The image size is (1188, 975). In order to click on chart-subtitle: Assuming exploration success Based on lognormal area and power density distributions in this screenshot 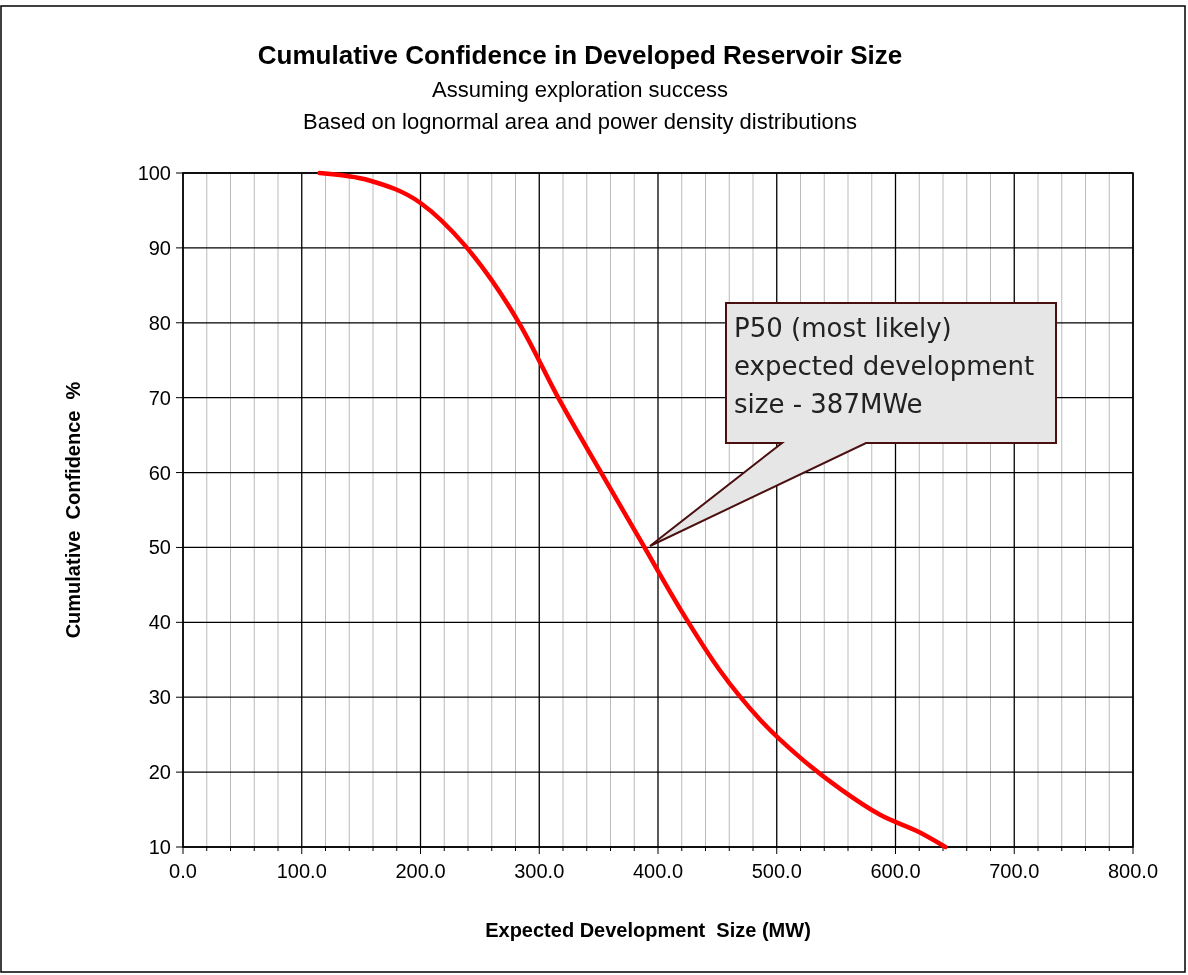, I will do `click(580, 105)`.